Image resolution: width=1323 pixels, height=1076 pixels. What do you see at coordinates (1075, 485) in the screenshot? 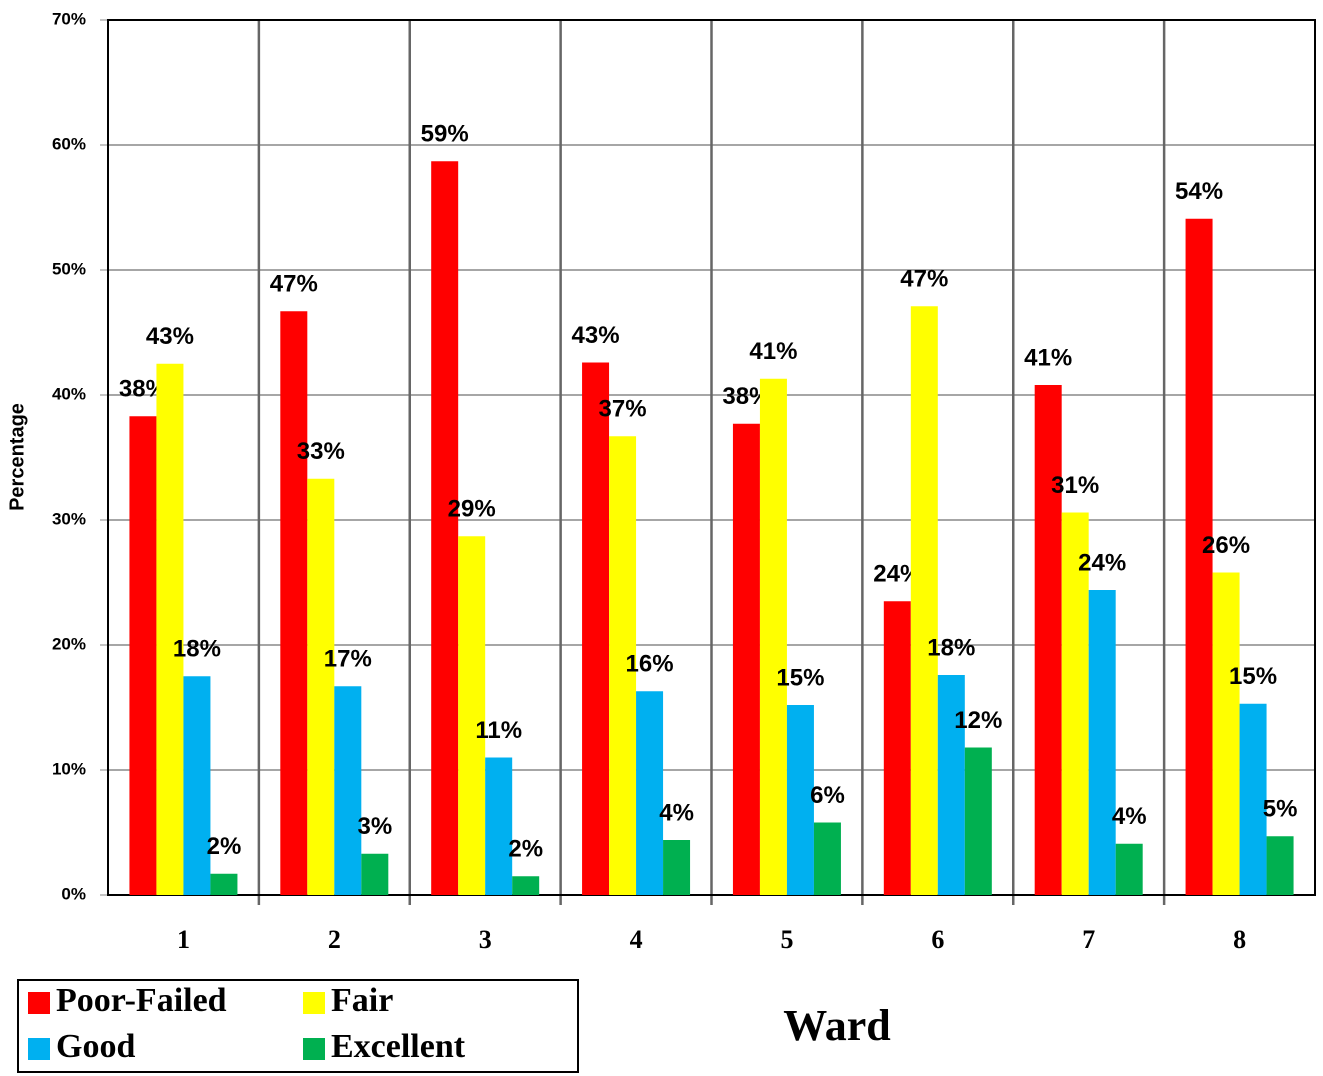
I see `value-label: 31%` at bounding box center [1075, 485].